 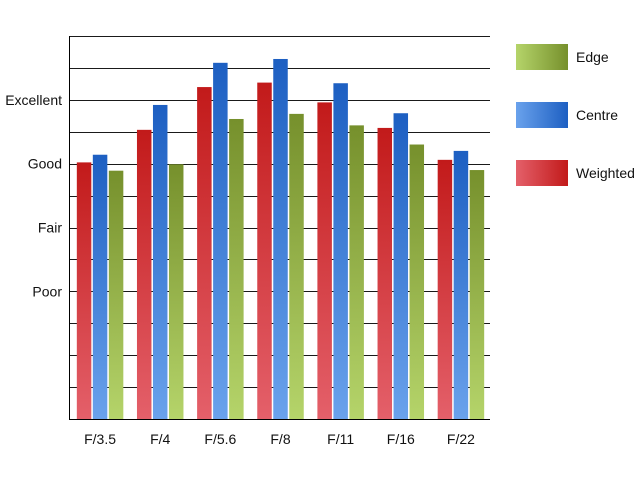 I want to click on y-tick-label-excellent: Excellent, so click(x=33, y=100).